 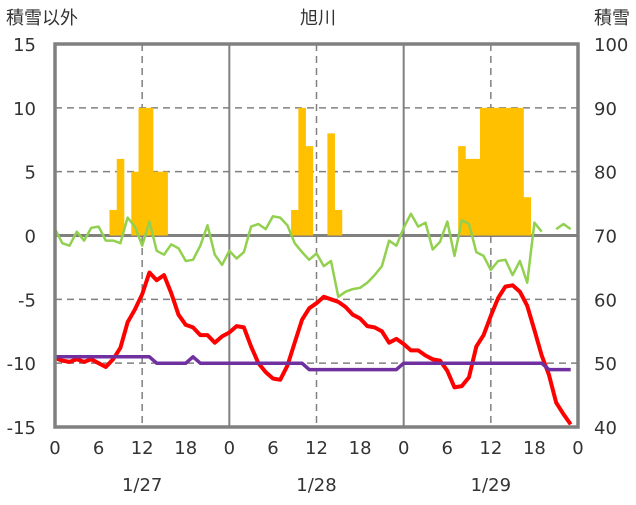 What do you see at coordinates (30, 173) in the screenshot?
I see `left-tick-label: 5` at bounding box center [30, 173].